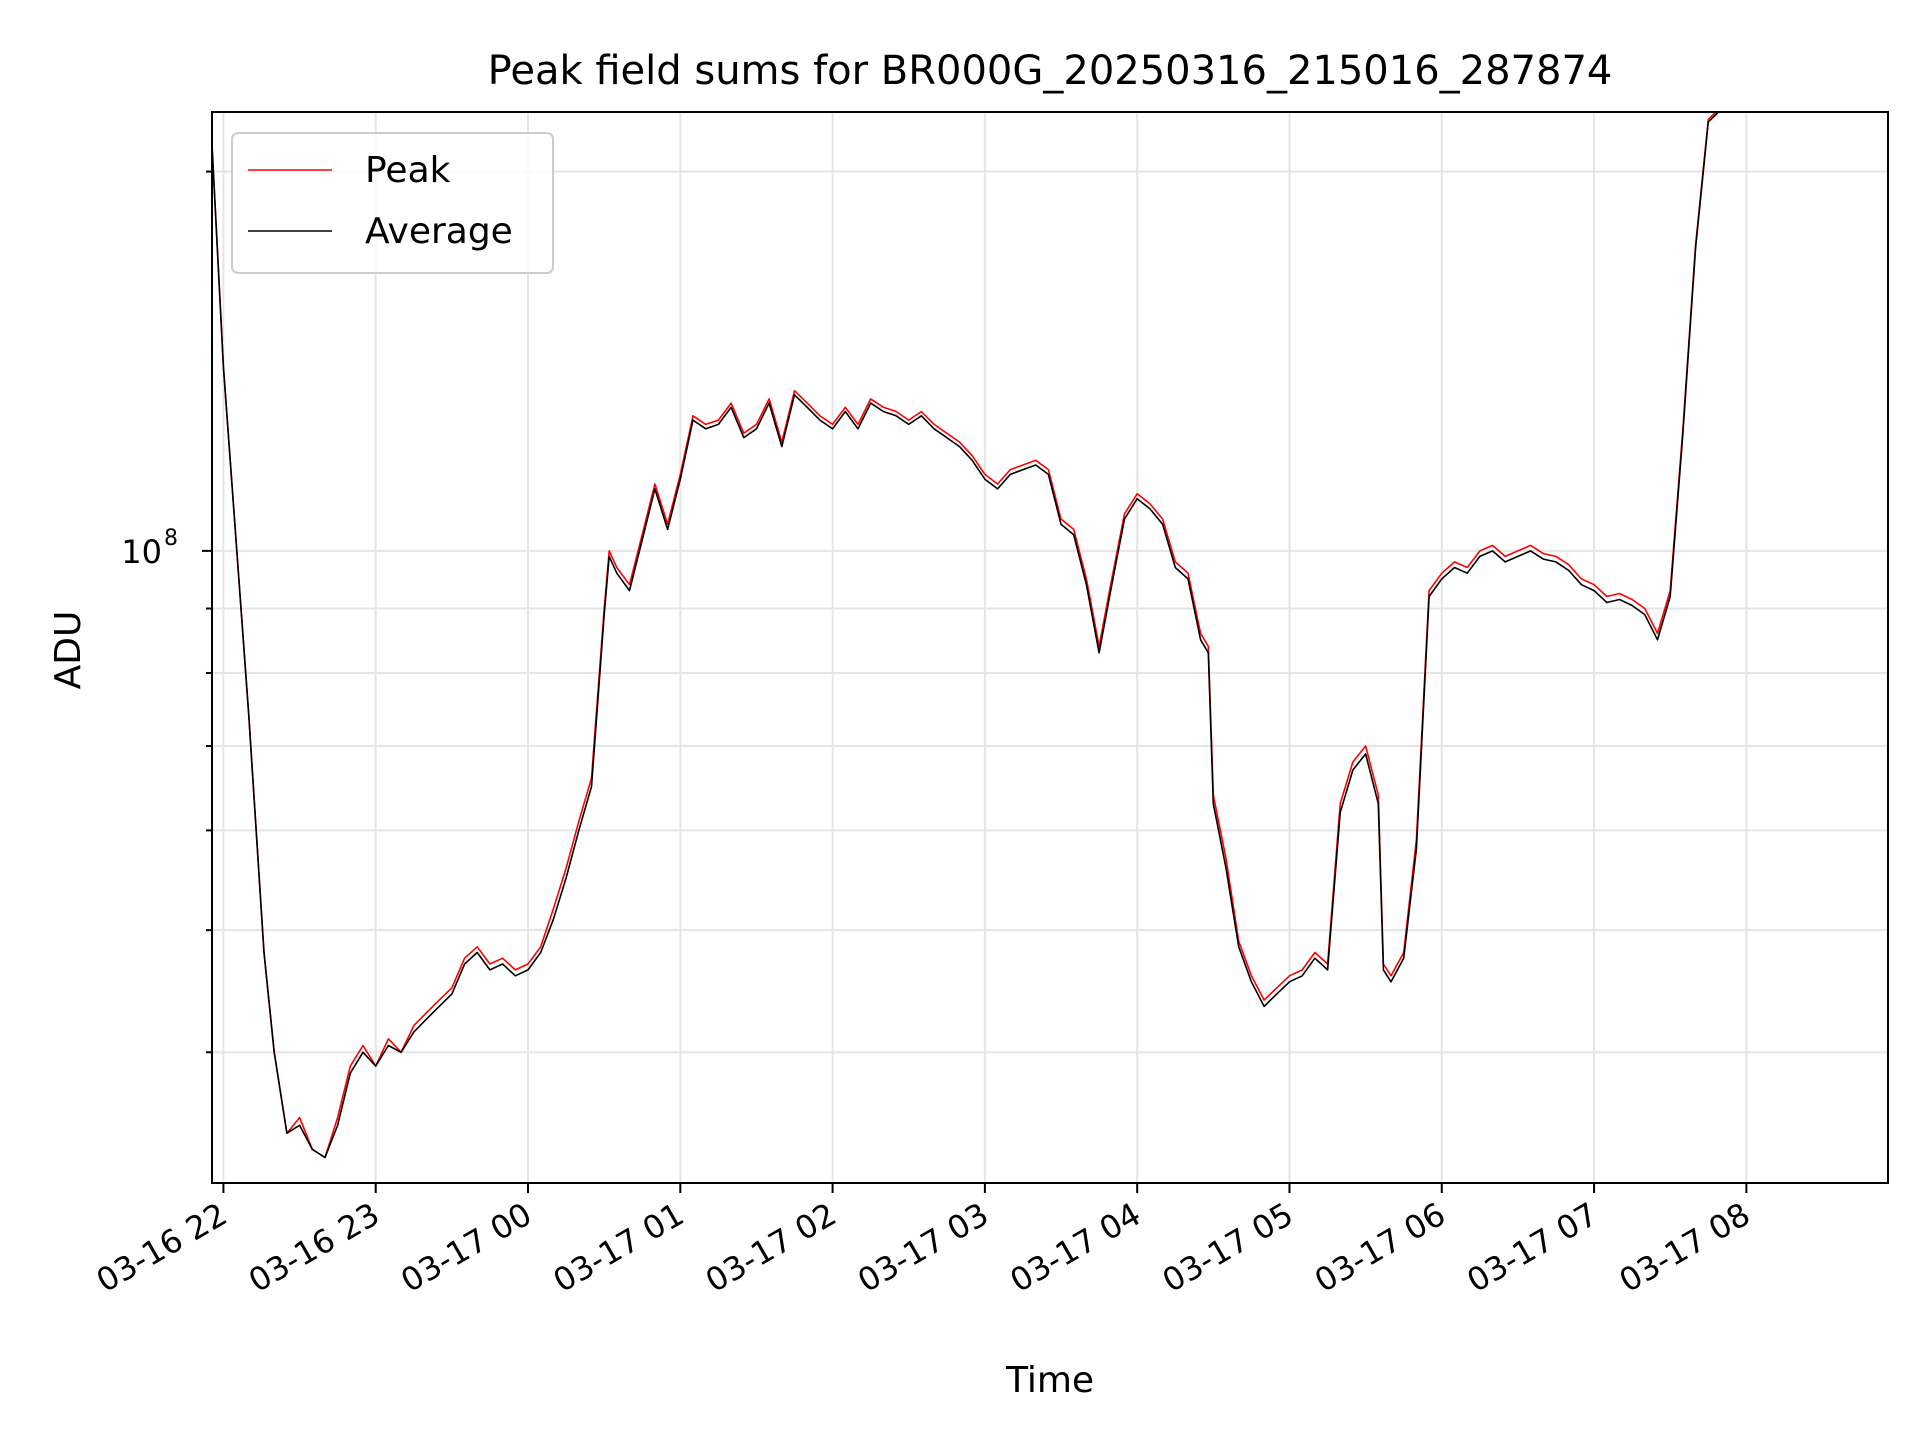 The image size is (1920, 1440). Describe the element at coordinates (1049, 1380) in the screenshot. I see `x-axis-label: Time` at that location.